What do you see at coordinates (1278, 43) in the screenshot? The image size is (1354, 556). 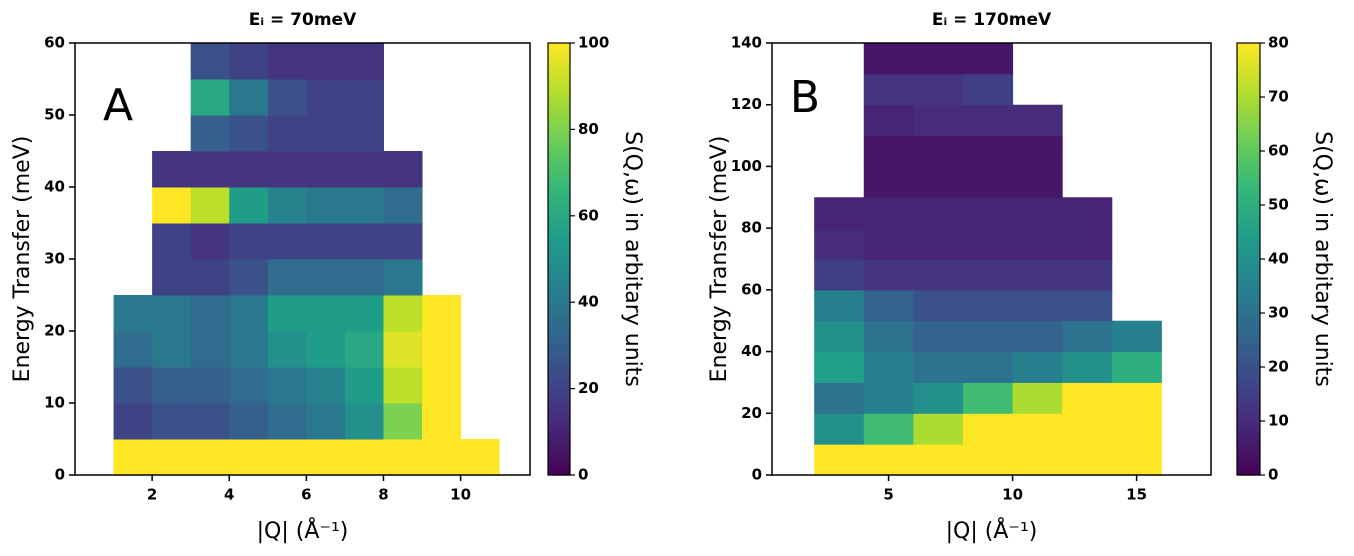 I see `colorbar-tick-label: 80` at bounding box center [1278, 43].